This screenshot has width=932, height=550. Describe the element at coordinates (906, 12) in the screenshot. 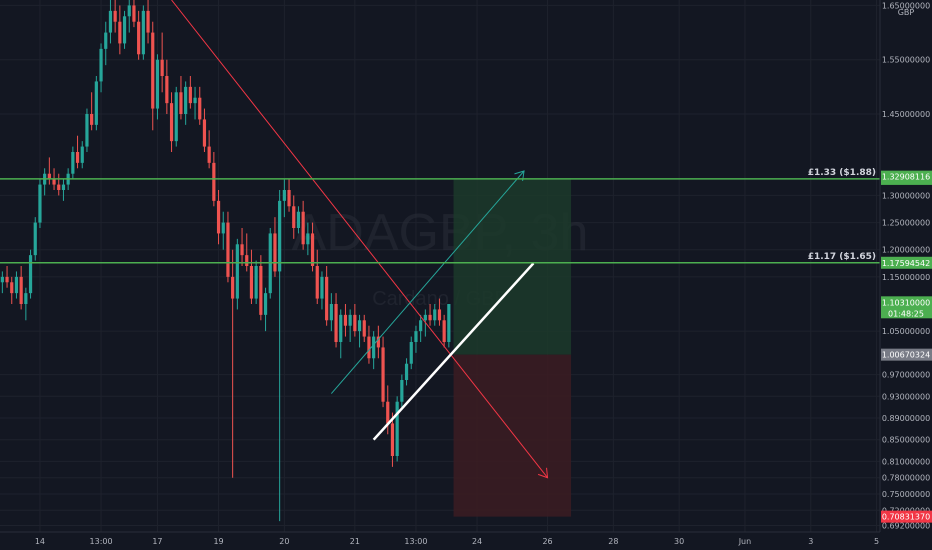

I see `currency-label: GBP` at that location.